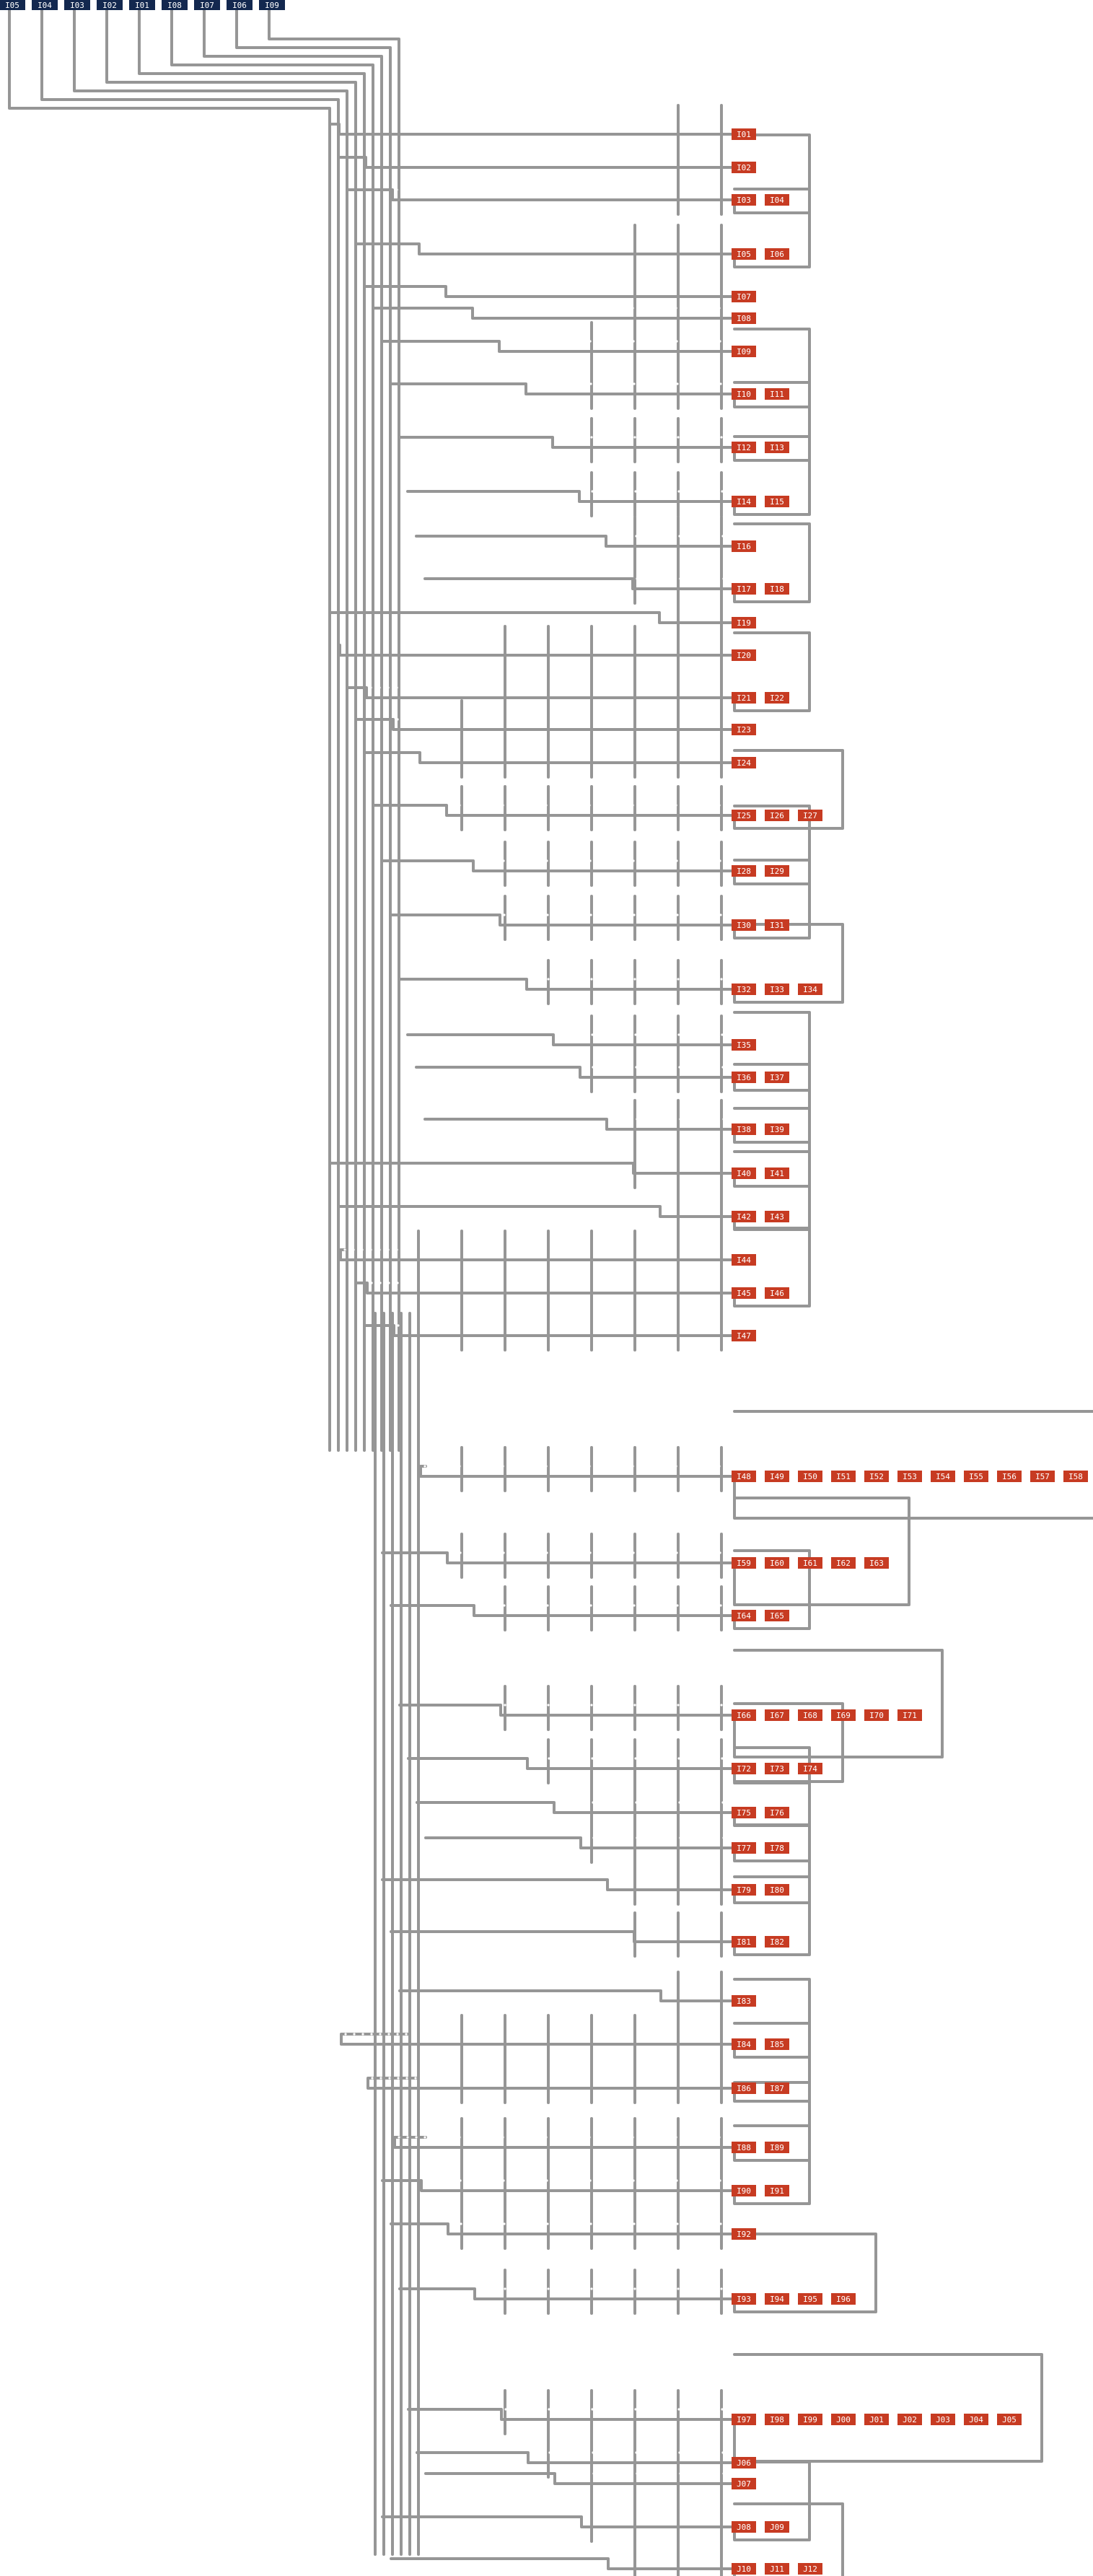  I want to click on input-node-label: I04, so click(45, 5).